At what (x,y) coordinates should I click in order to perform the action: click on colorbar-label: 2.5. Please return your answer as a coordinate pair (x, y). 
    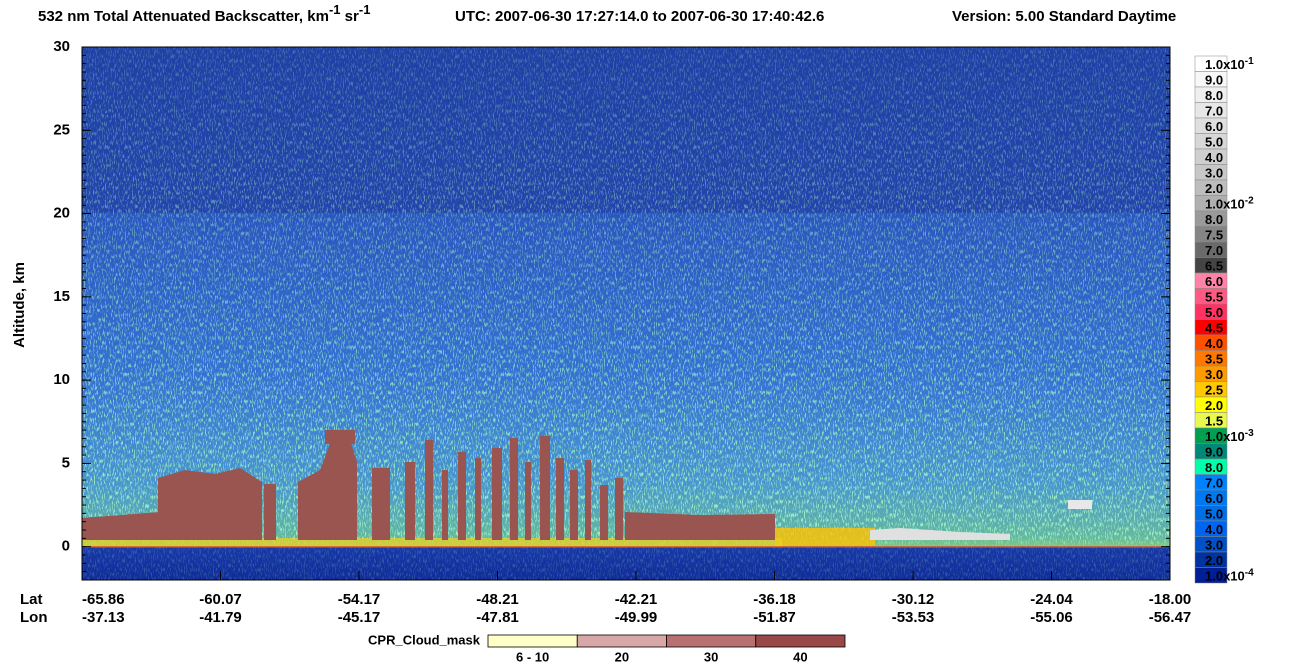
    Looking at the image, I should click on (1214, 390).